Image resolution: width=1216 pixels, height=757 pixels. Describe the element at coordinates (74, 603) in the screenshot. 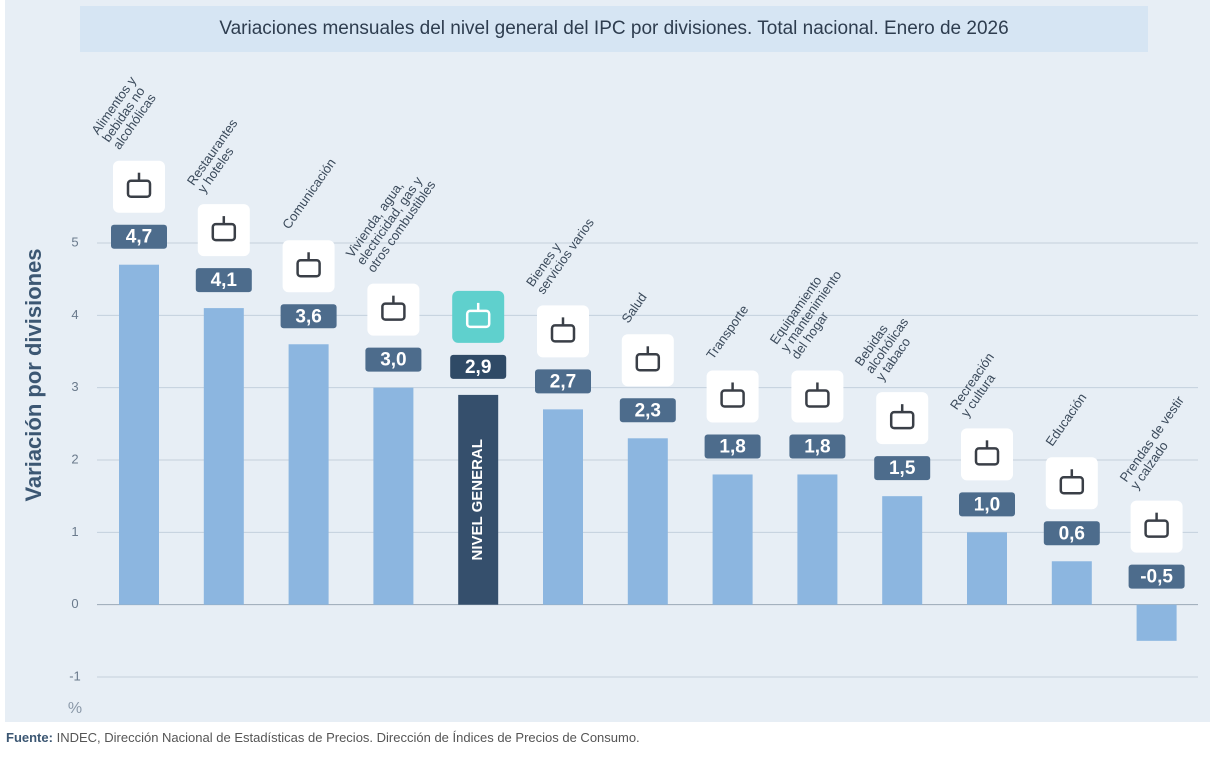

I see `y-tick-label: 0` at that location.